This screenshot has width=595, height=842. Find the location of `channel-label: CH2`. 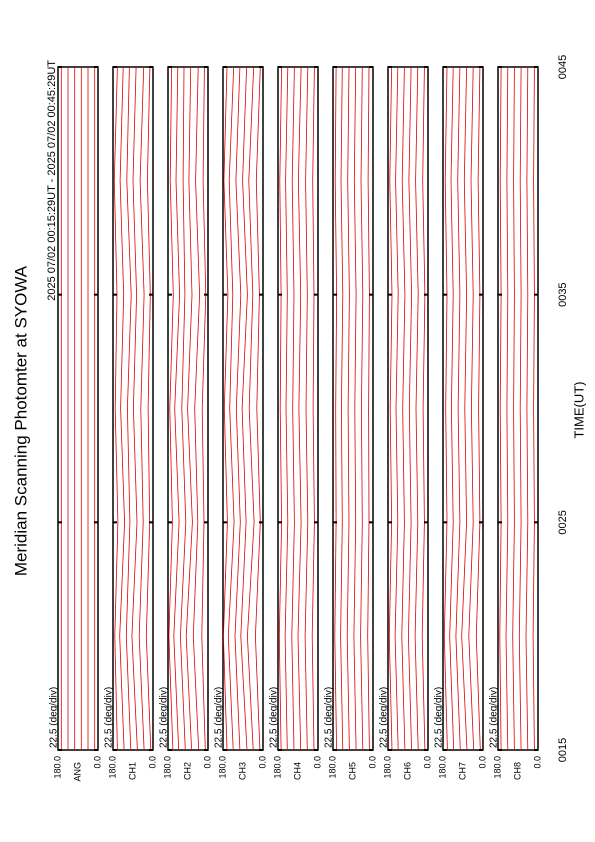

channel-label: CH2 is located at coordinates (187, 771).